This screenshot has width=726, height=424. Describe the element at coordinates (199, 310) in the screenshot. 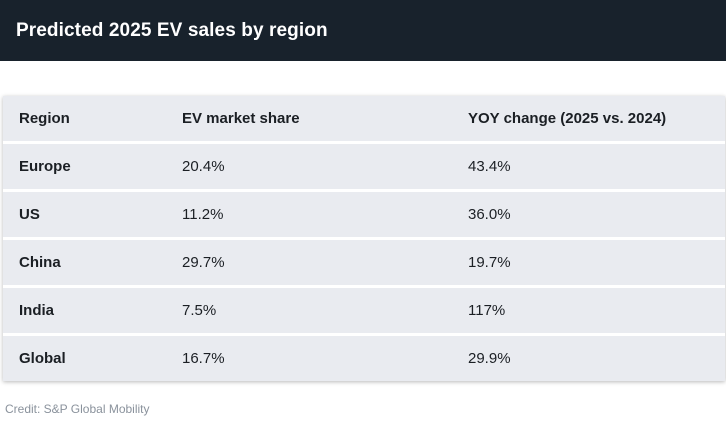

I see `market-share-cell: 7.5%` at that location.